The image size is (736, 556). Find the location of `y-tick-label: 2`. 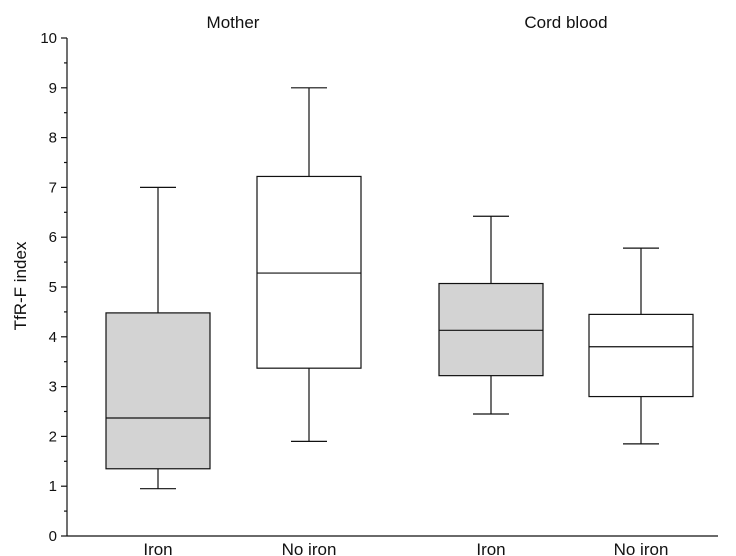

y-tick-label: 2 is located at coordinates (53, 436).